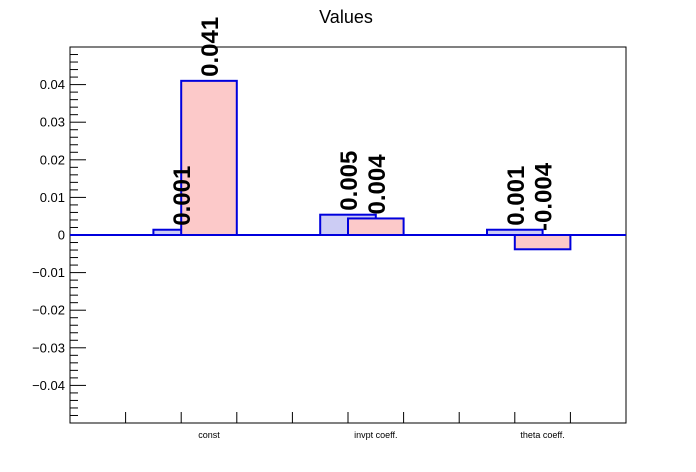 The width and height of the screenshot is (696, 472). What do you see at coordinates (346, 17) in the screenshot?
I see `chart-title: Values` at bounding box center [346, 17].